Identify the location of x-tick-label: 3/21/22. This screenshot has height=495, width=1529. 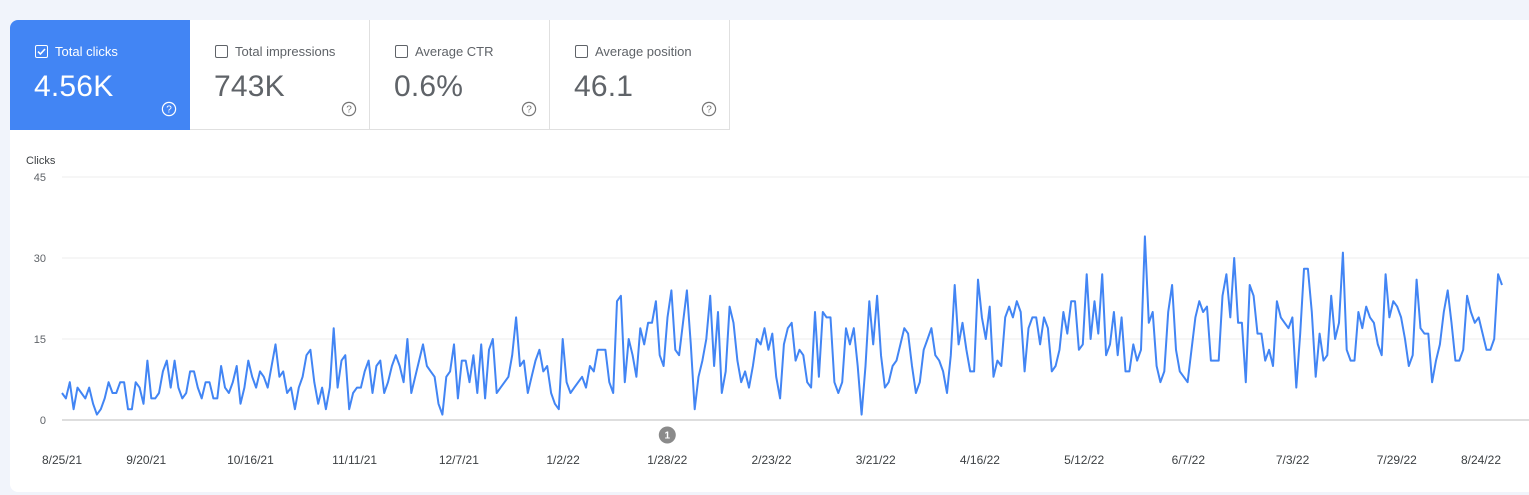
(876, 460).